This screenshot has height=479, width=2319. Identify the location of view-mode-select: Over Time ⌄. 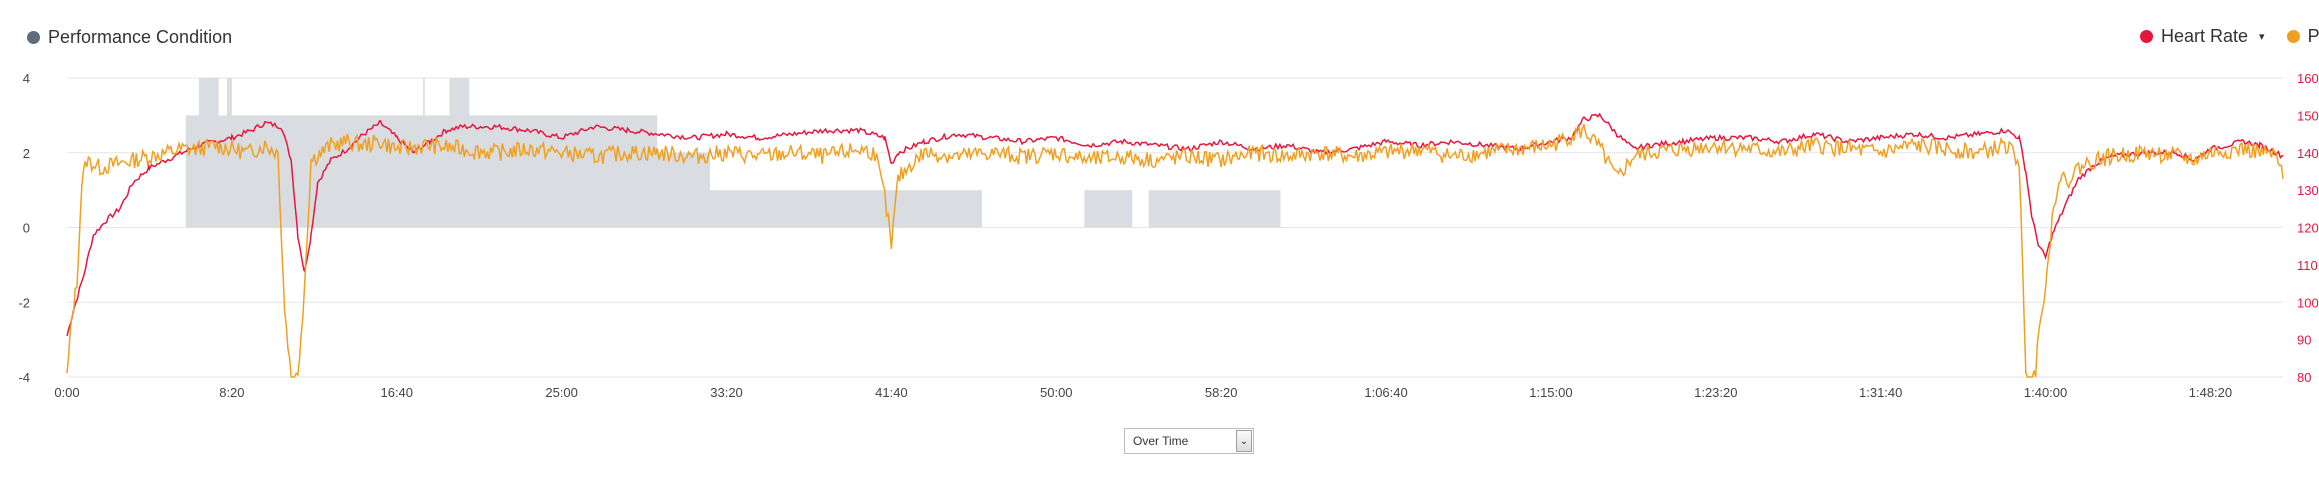
(1189, 441).